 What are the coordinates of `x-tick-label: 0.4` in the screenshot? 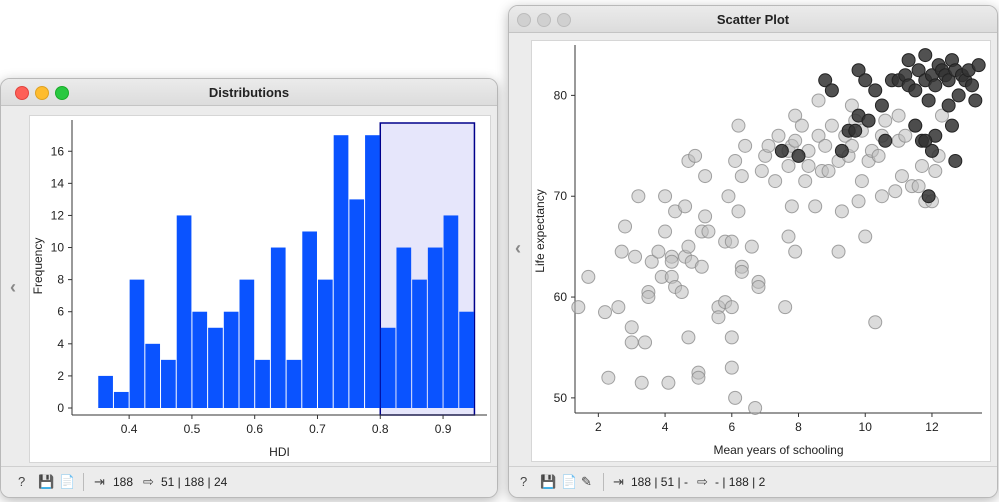 It's located at (129, 429).